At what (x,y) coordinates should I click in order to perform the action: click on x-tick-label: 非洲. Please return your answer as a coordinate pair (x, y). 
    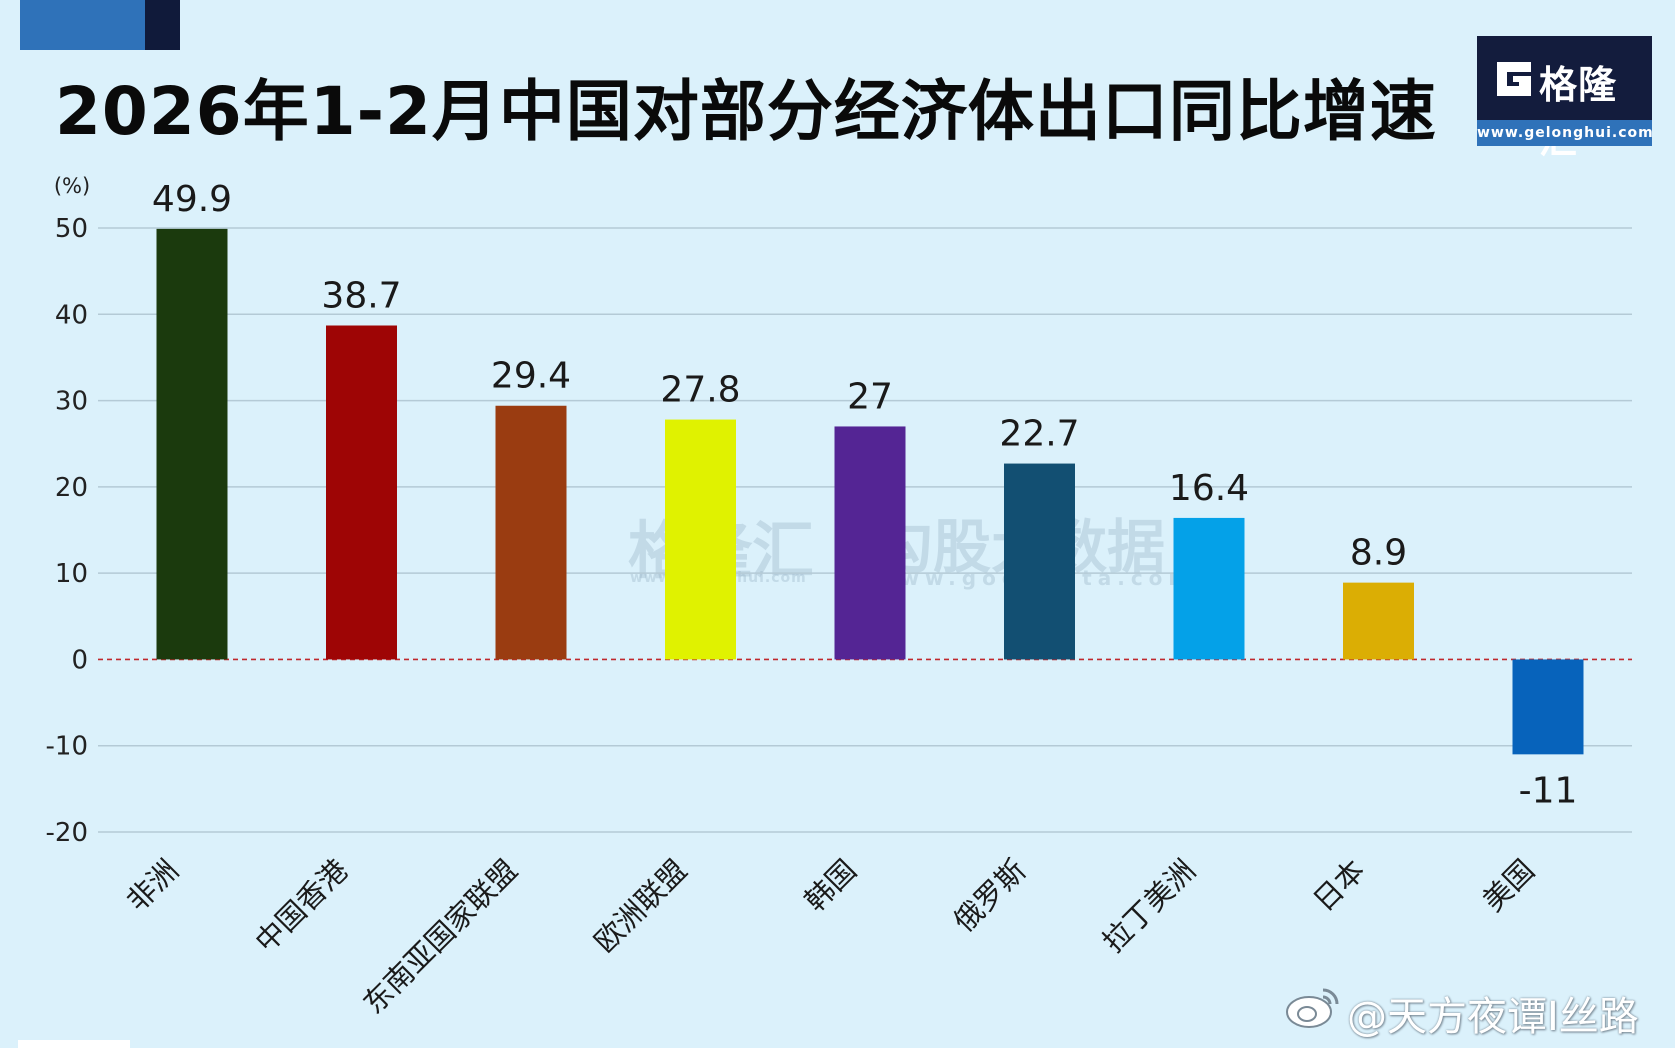
    Looking at the image, I should click on (152, 885).